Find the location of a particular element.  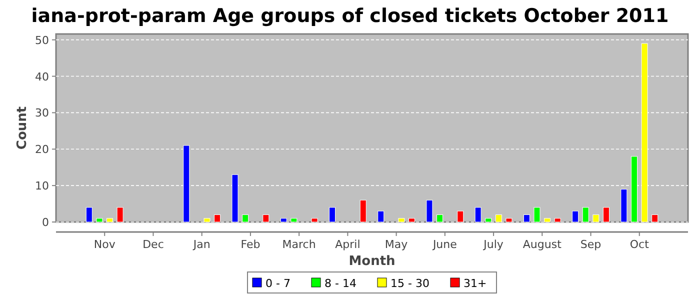

y-tick-label: 50 is located at coordinates (42, 40).